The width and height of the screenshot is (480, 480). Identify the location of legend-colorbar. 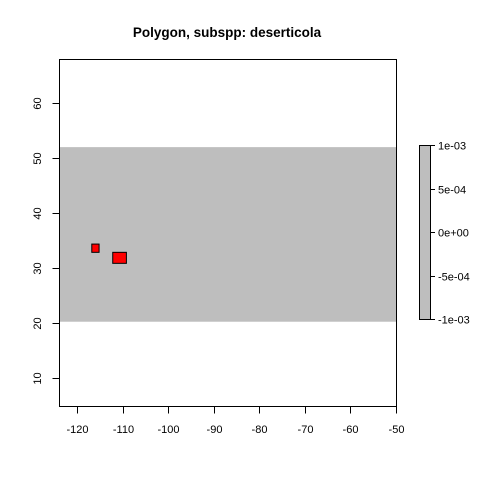
(425, 232).